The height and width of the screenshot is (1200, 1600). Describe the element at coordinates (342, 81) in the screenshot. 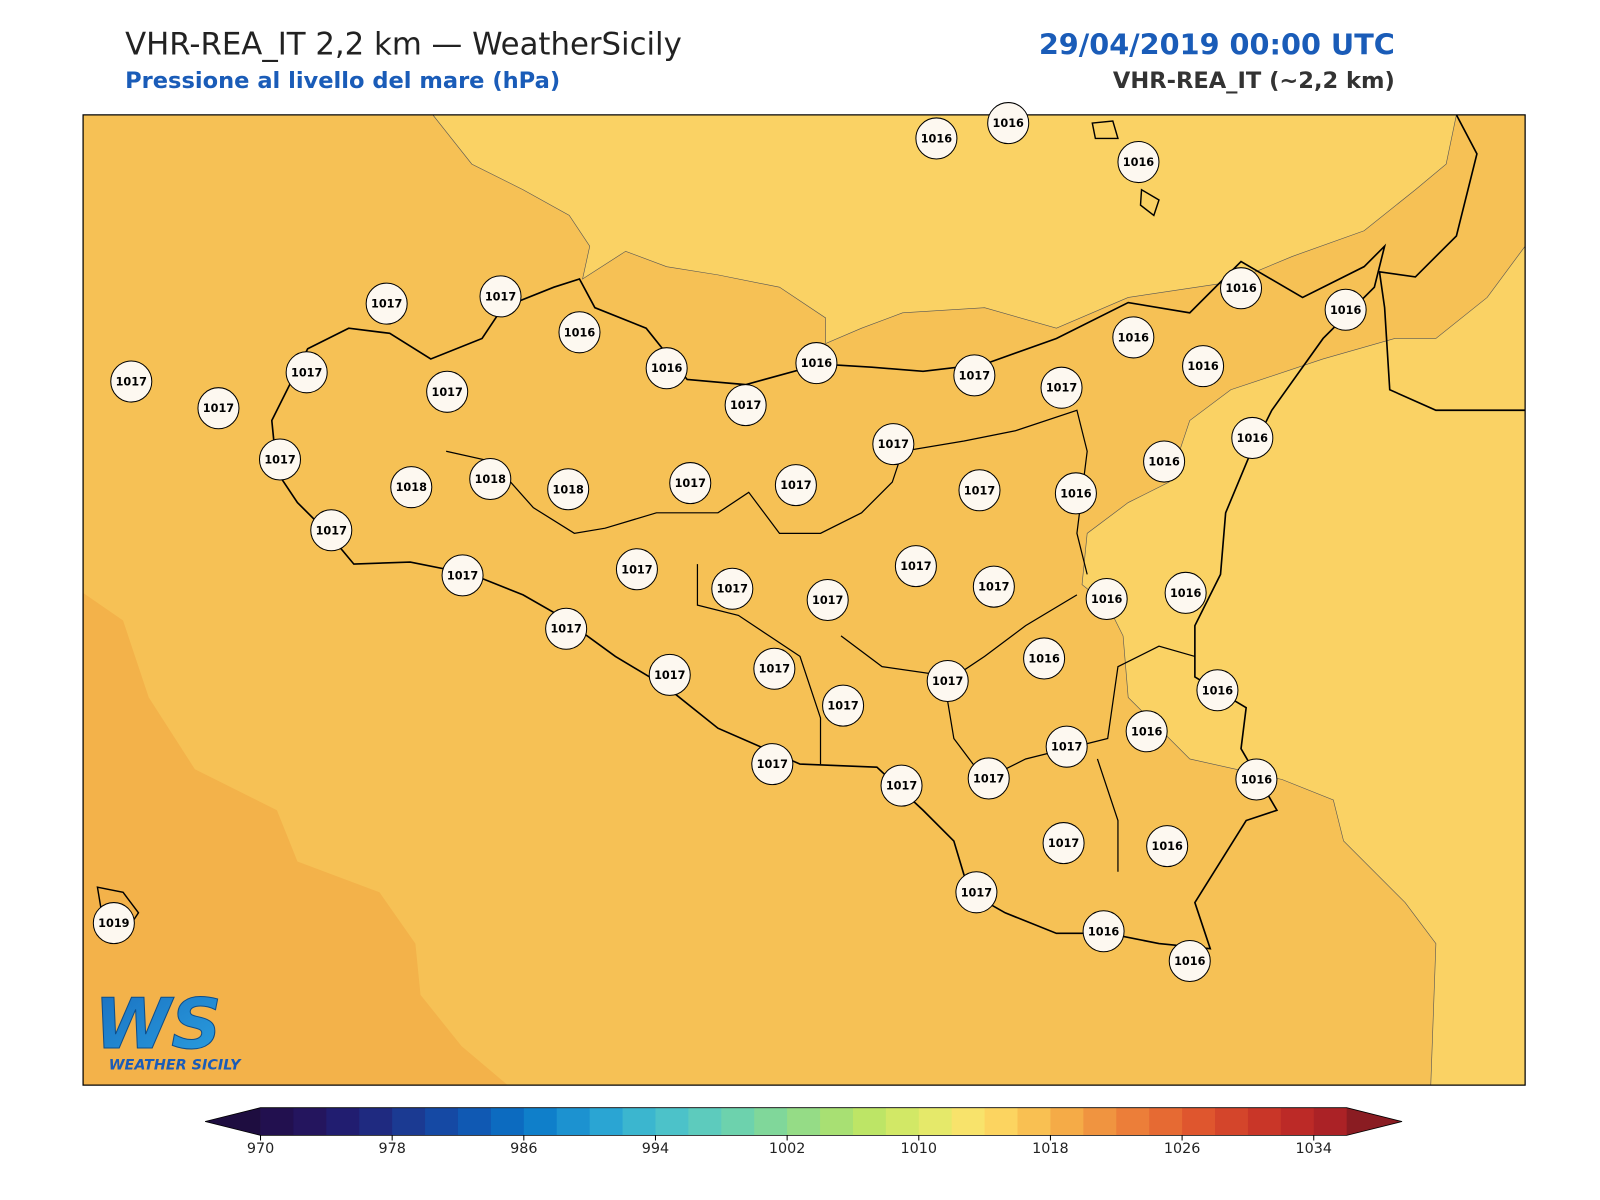

I see `subtitle: Pressione al livello del mare (hPa)` at that location.